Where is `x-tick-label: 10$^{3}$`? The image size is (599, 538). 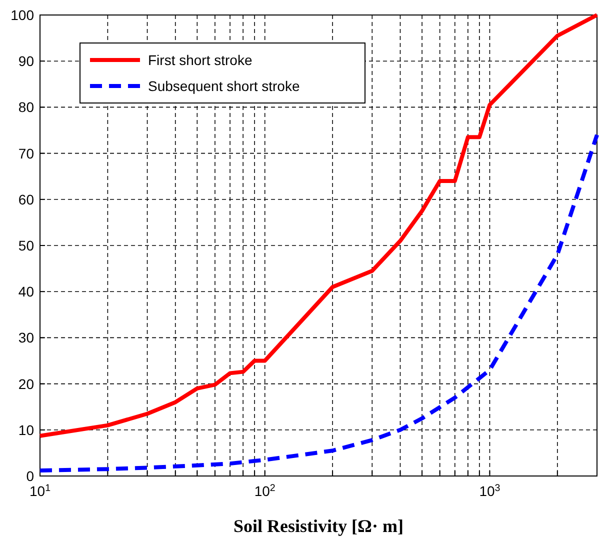 x-tick-label: 10$^{3}$ is located at coordinates (490, 490).